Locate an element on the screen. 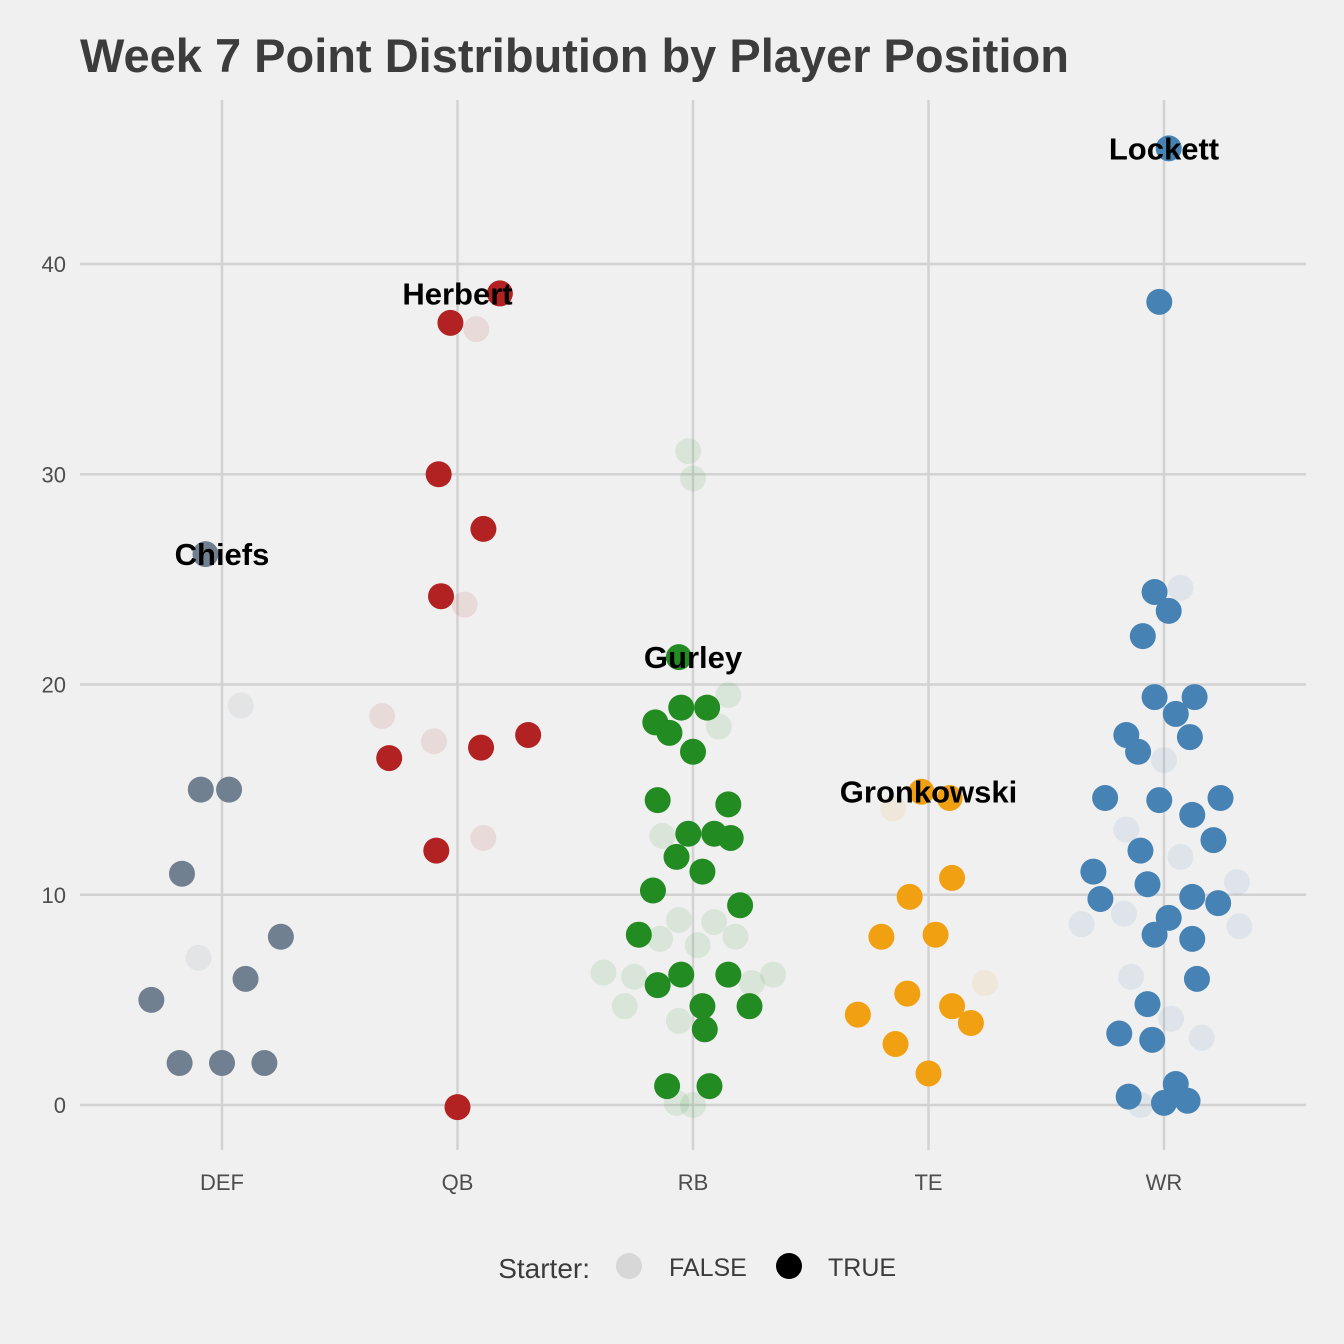 The height and width of the screenshot is (1344, 1344). legend-label-true: TRUE is located at coordinates (862, 1268).